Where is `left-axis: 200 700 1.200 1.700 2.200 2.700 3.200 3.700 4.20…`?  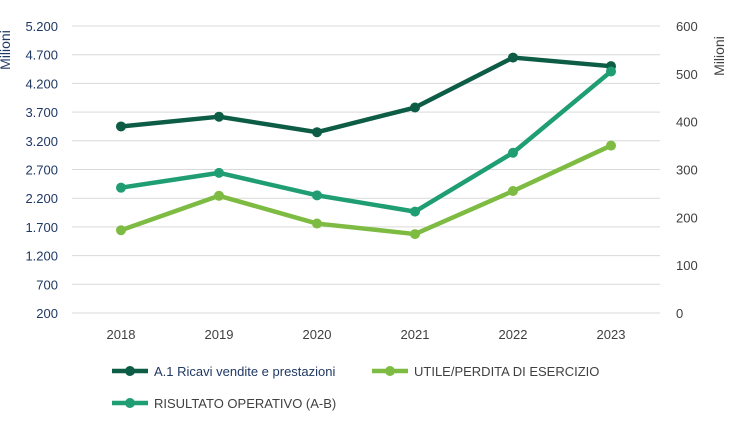 left-axis: 200 700 1.200 1.700 2.200 2.700 3.200 3.700 4.20… is located at coordinates (41, 170).